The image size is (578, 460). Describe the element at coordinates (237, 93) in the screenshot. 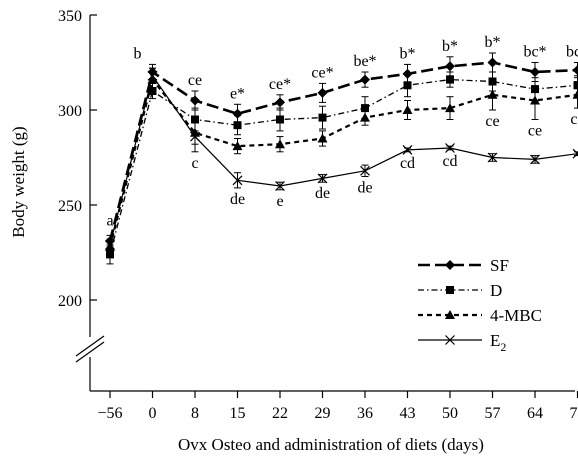

I see `significance-letter: e*` at that location.